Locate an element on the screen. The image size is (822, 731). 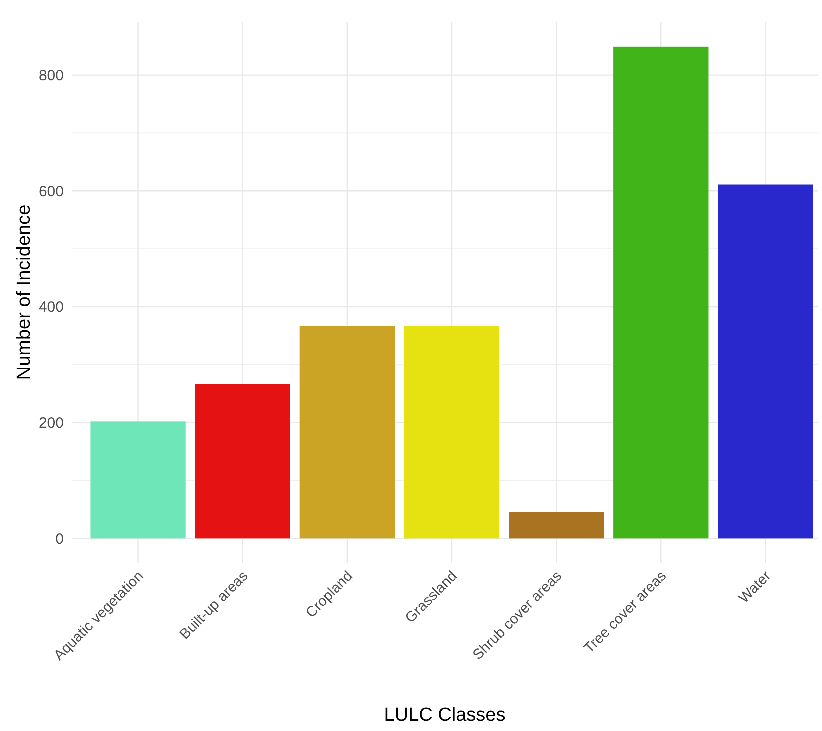
x-axis-title: LULC Classes is located at coordinates (445, 715).